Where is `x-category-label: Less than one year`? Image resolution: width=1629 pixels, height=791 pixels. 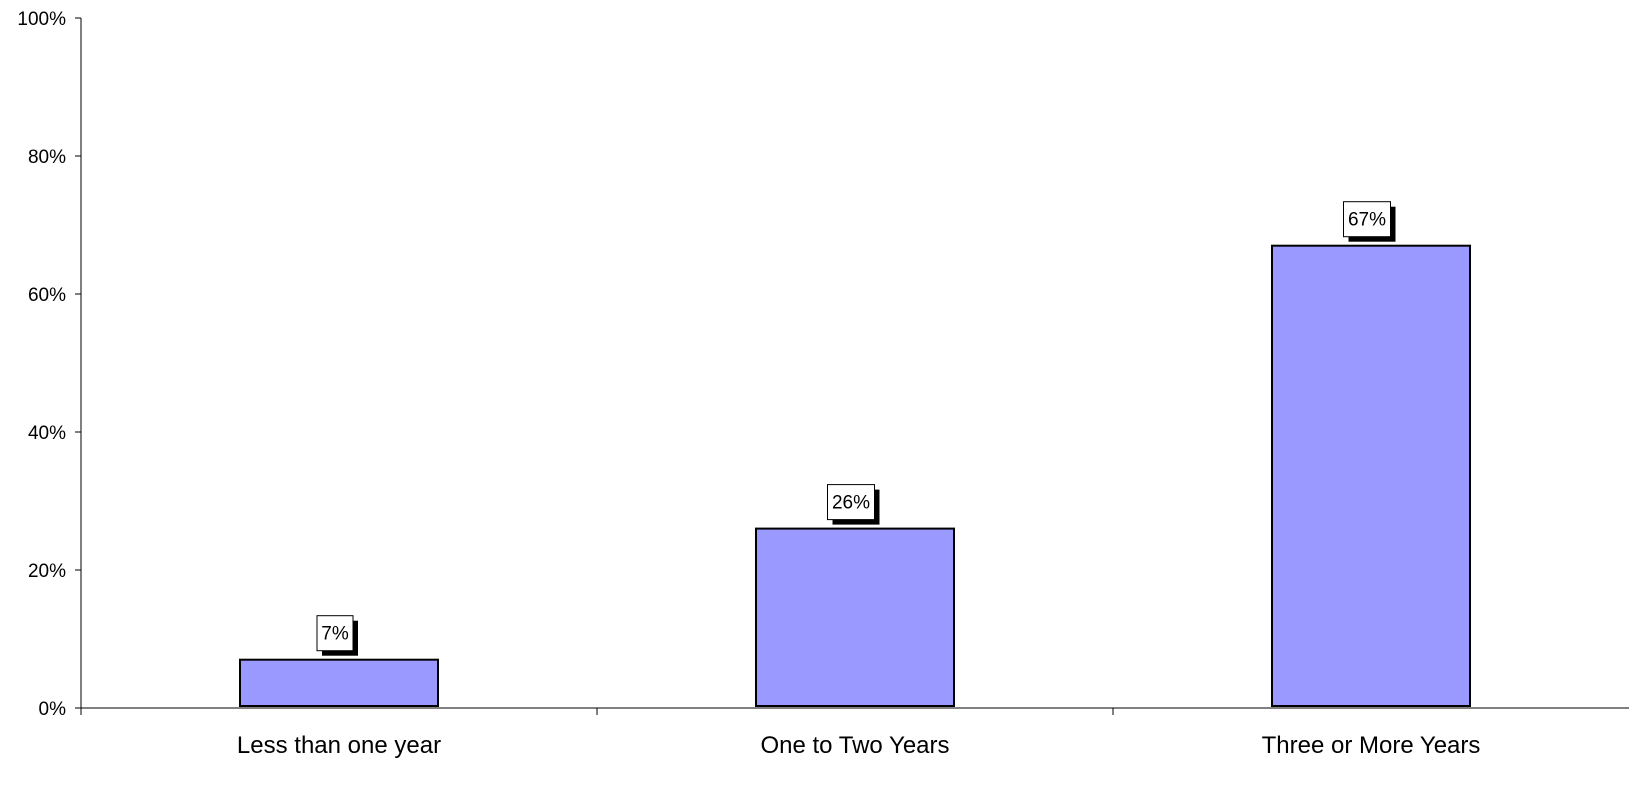
x-category-label: Less than one year is located at coordinates (339, 745).